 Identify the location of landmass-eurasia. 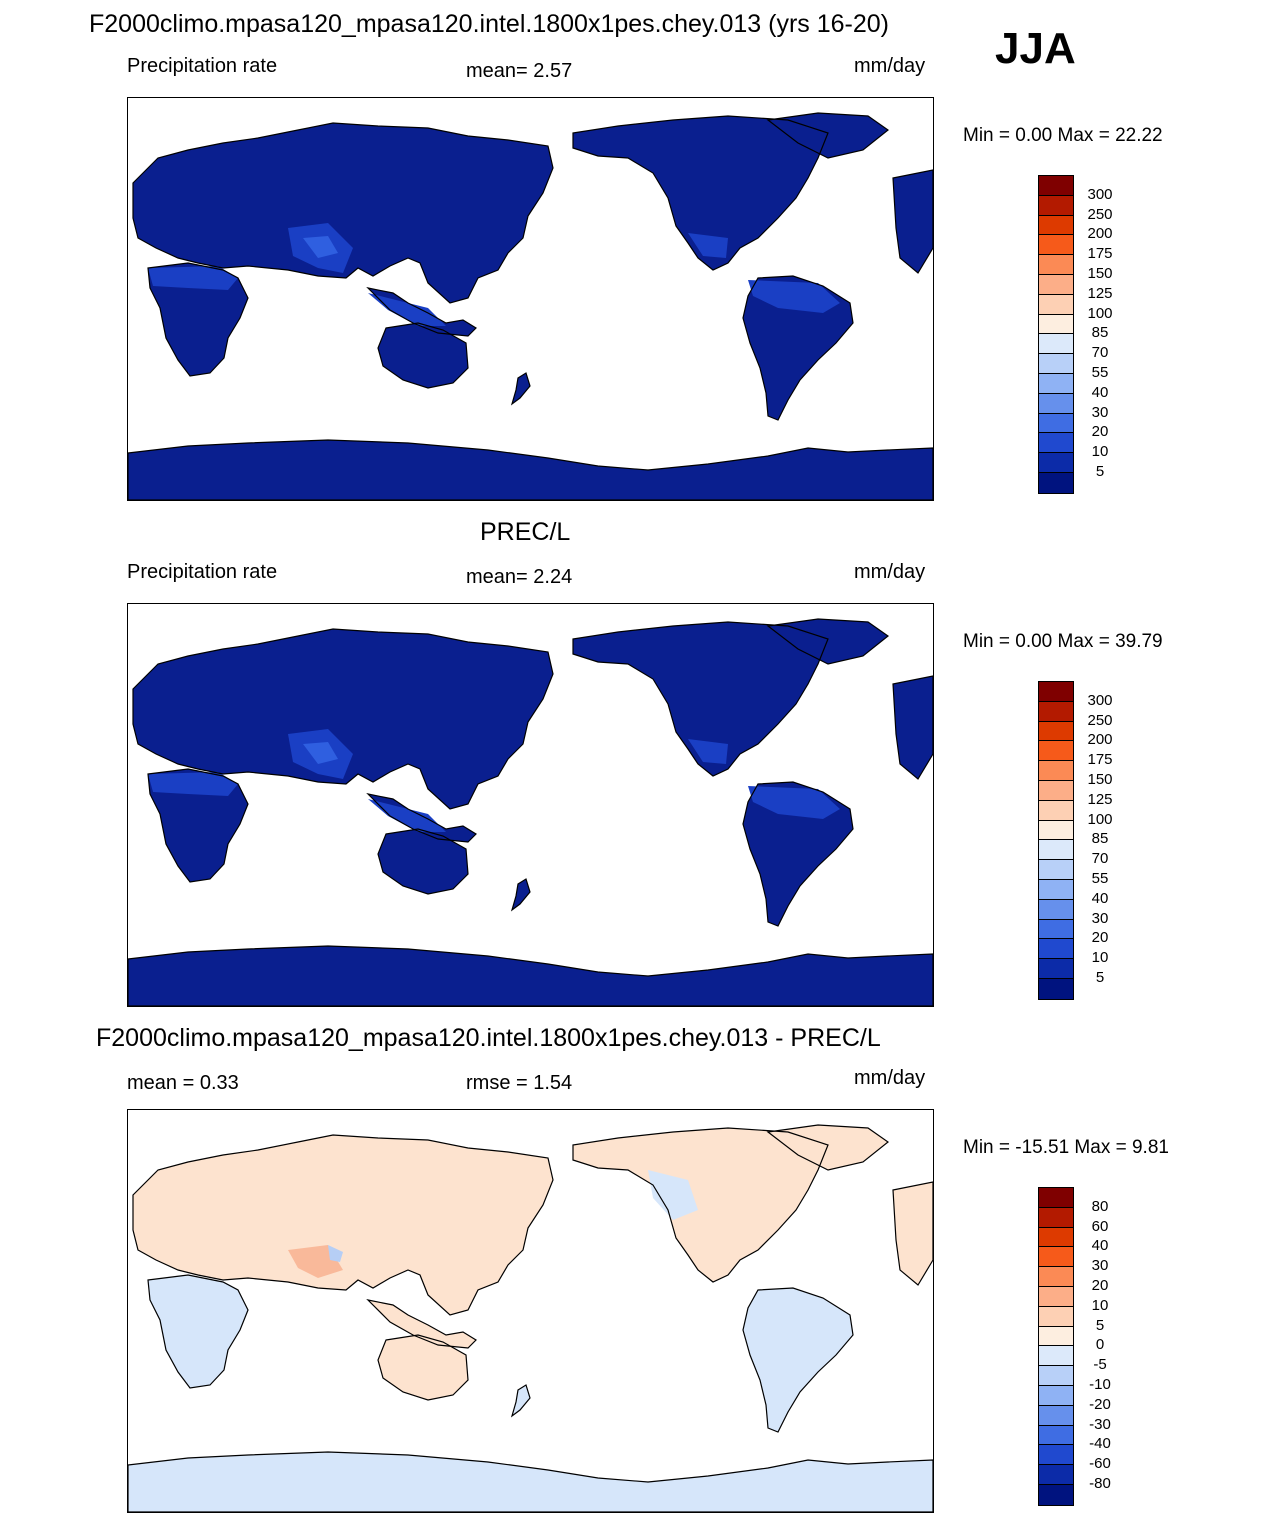
(343, 213).